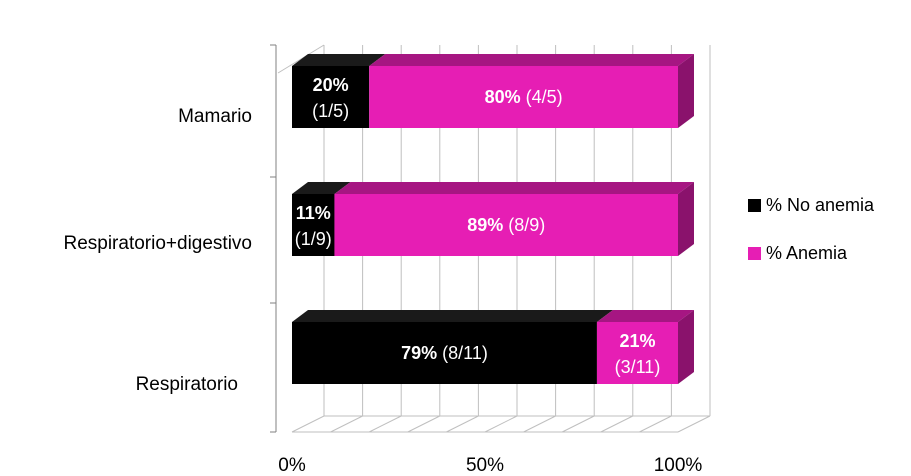 The image size is (911, 476). What do you see at coordinates (811, 229) in the screenshot?
I see `chart-legend: % No anemia % Anemia` at bounding box center [811, 229].